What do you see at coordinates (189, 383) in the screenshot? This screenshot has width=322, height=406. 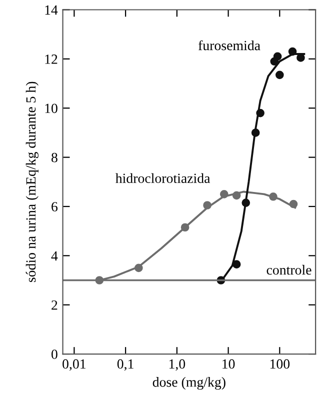 I see `x-axis-title: dose (mg/kg)` at bounding box center [189, 383].